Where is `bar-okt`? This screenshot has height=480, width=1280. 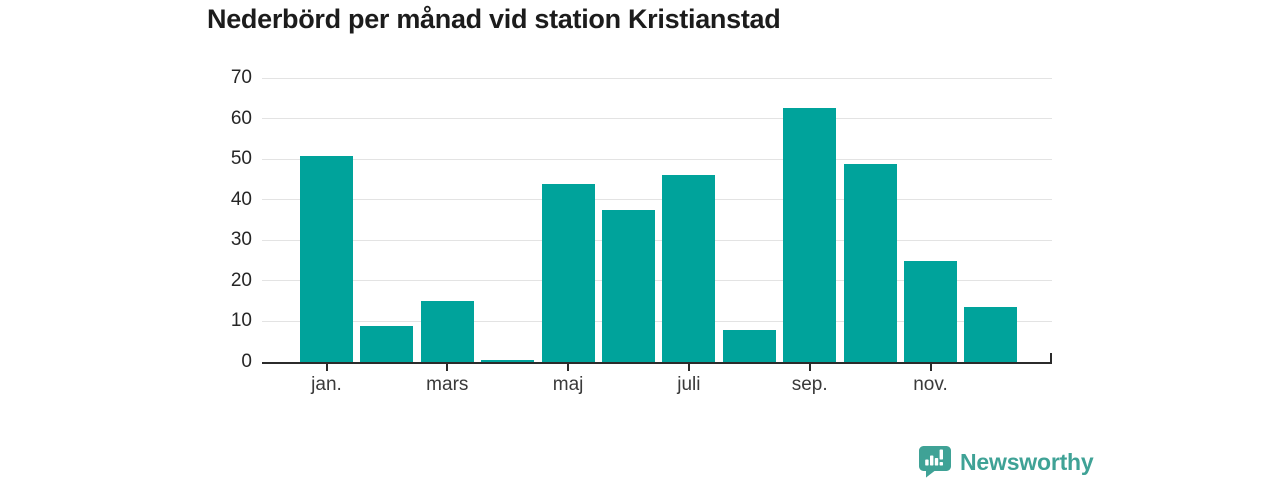 bar-okt is located at coordinates (870, 263).